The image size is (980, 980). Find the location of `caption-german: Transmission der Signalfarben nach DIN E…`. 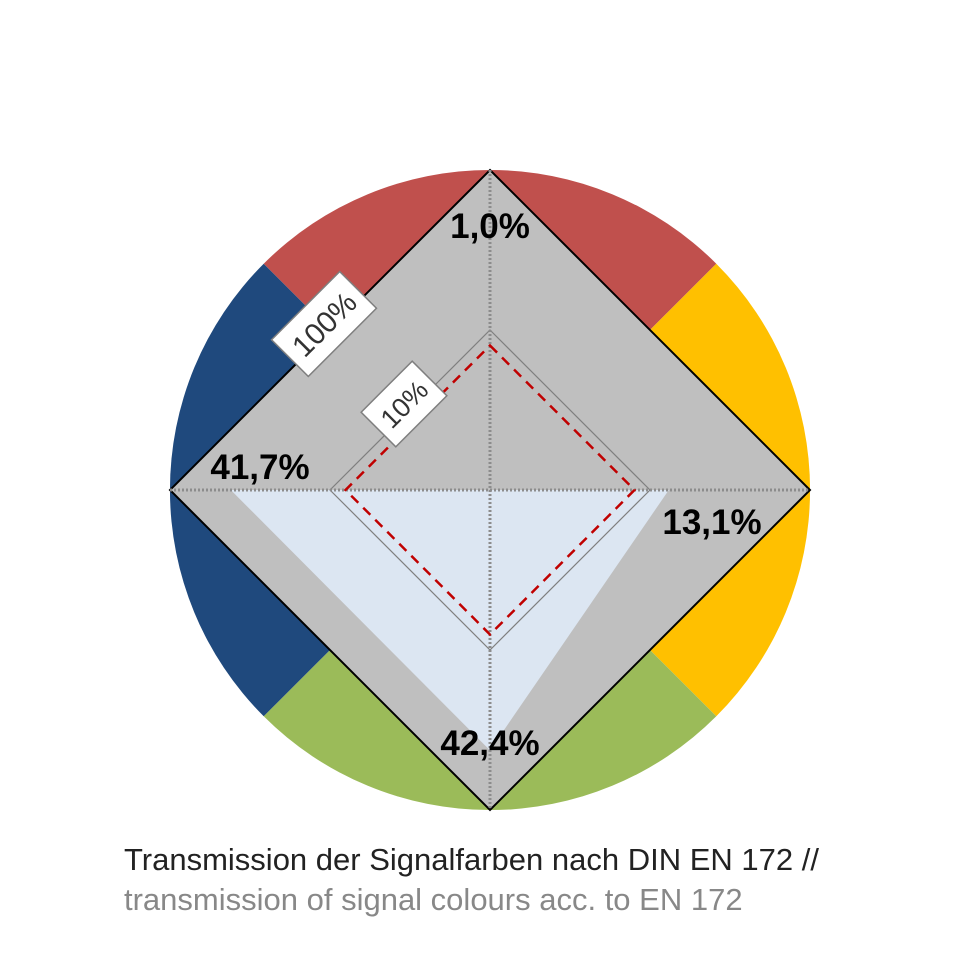

caption-german: Transmission der Signalfarben nach DIN E… is located at coordinates (471, 859).